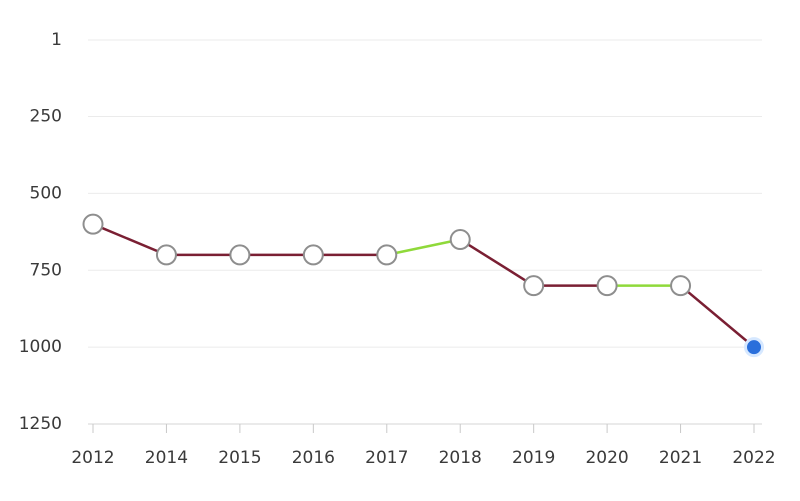 This screenshot has width=800, height=501. Describe the element at coordinates (606, 458) in the screenshot. I see `x-tick-label: 2020` at that location.